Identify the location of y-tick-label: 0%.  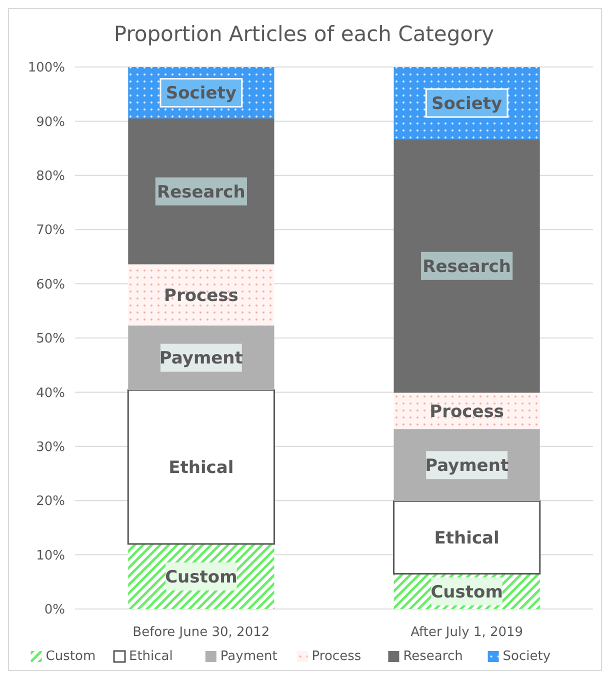
(54, 610).